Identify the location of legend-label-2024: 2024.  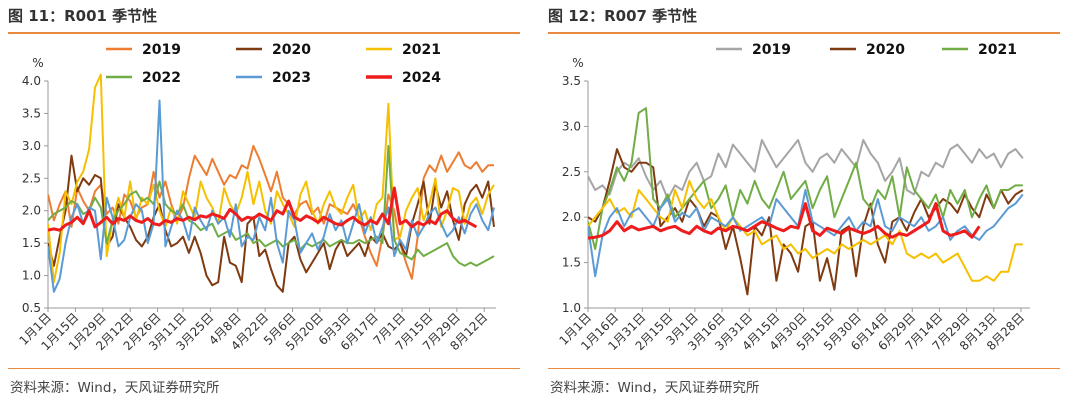
(421, 78).